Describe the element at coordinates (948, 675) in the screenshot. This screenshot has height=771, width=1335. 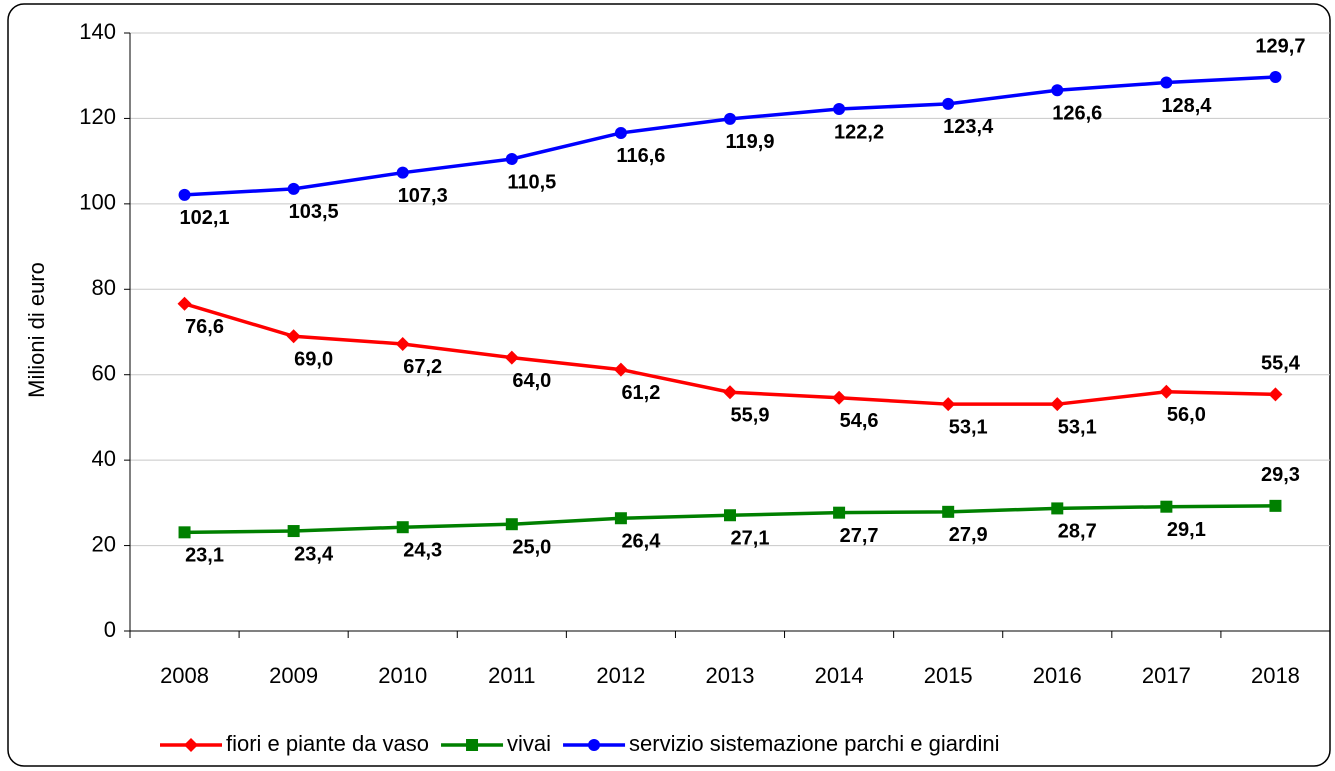
I see `x-tick-label: 2015` at that location.